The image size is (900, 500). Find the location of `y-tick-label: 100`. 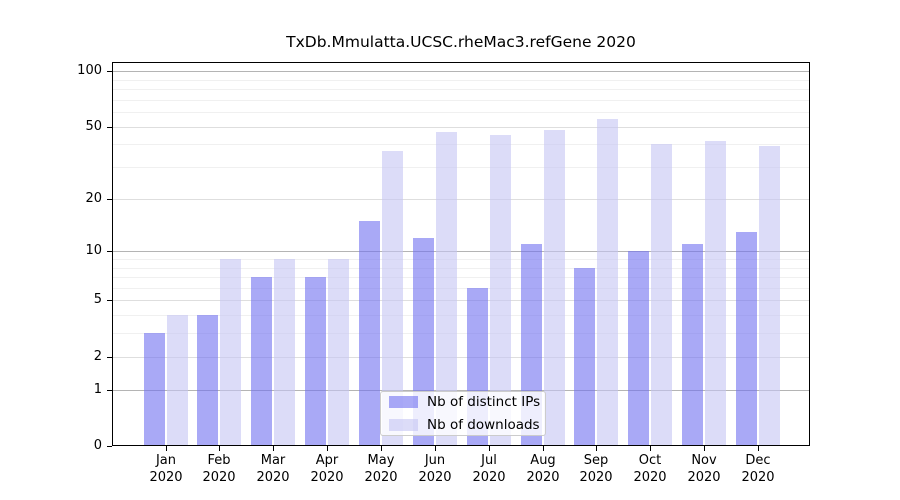

y-tick-label: 100 is located at coordinates (89, 70).